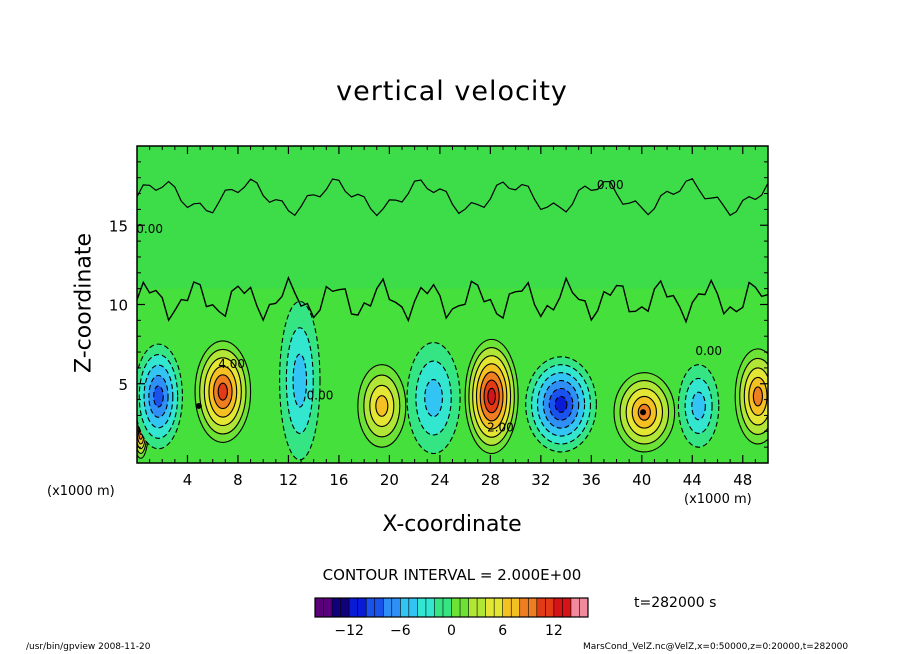 This screenshot has height=654, width=904. I want to click on colorbar-tick-label: −6, so click(400, 631).